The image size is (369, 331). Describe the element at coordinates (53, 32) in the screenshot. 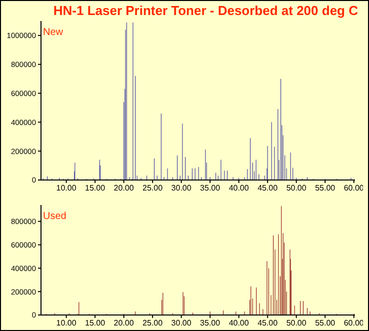

I see `text: New` at that location.